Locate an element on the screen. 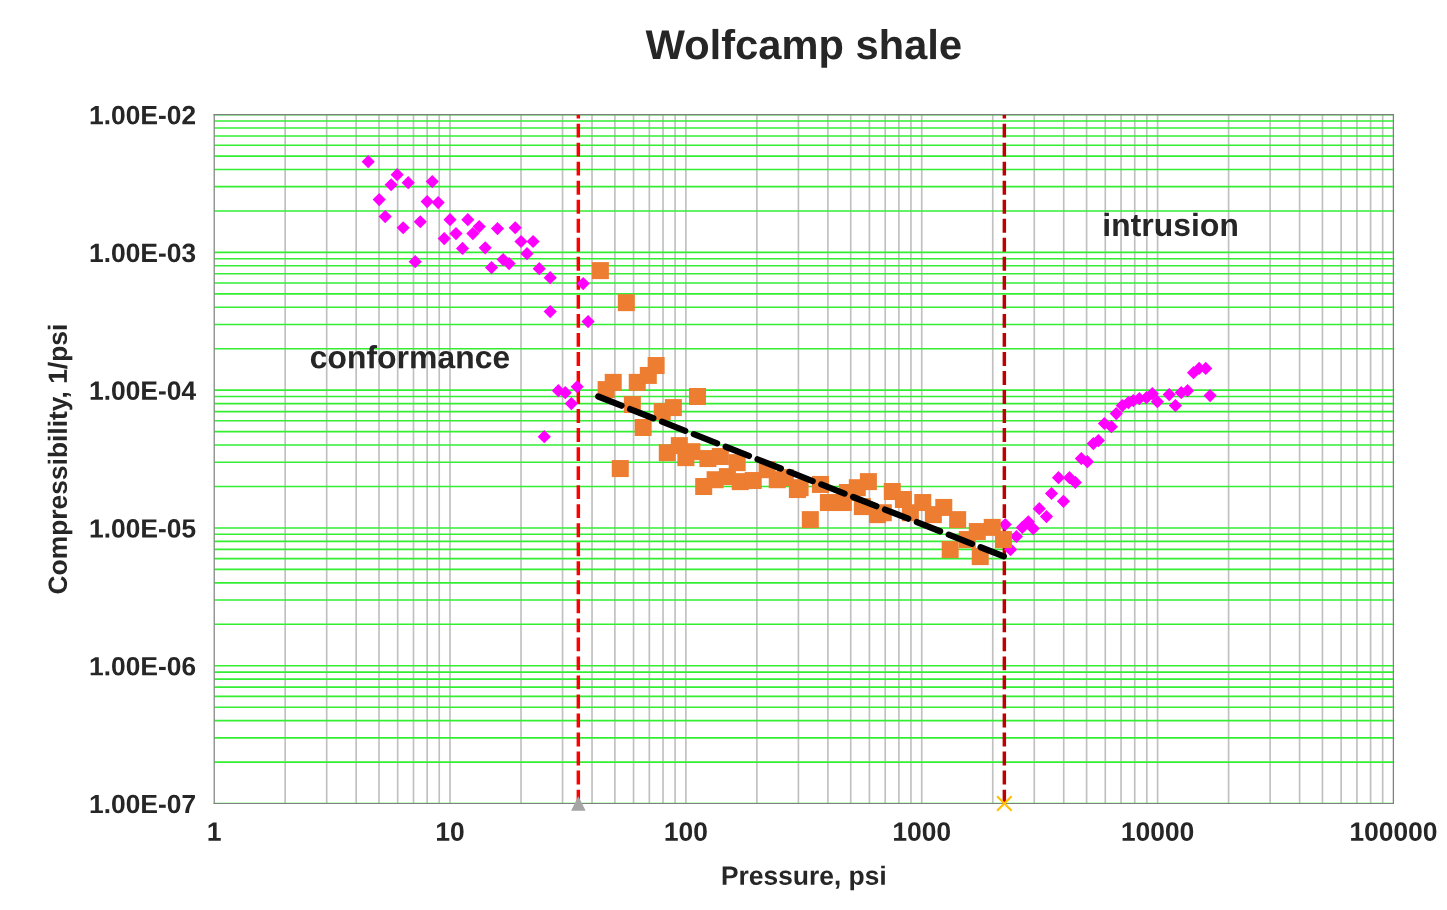 Image resolution: width=1447 pixels, height=910 pixels. annotation: conformance is located at coordinates (410, 357).